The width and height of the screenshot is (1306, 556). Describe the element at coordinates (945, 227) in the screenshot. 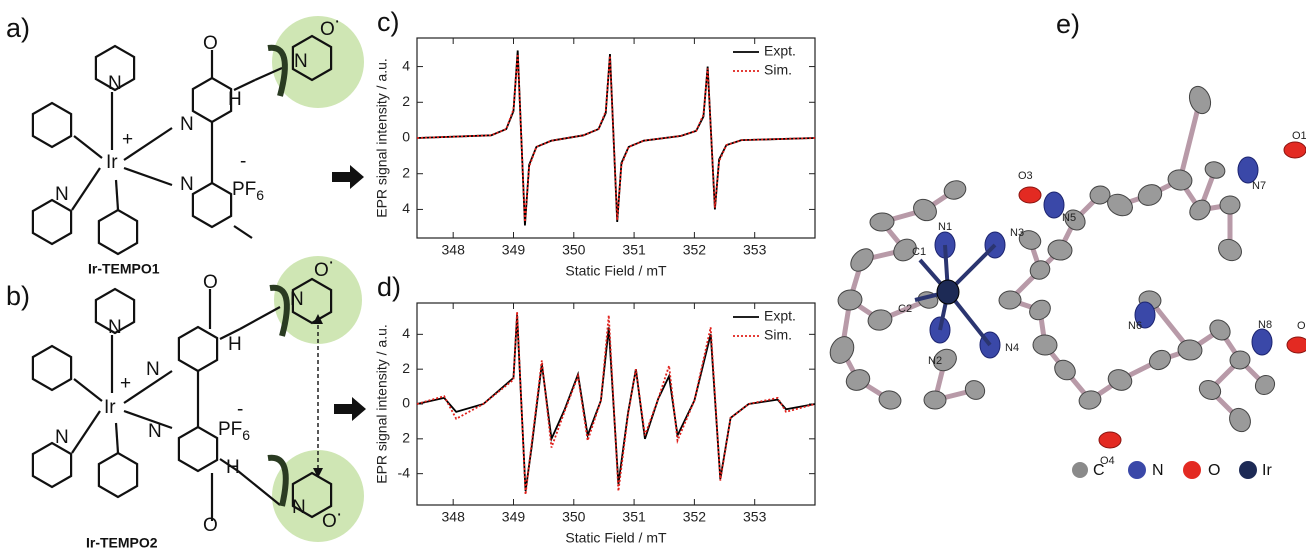

I see `atom-label: N1` at that location.